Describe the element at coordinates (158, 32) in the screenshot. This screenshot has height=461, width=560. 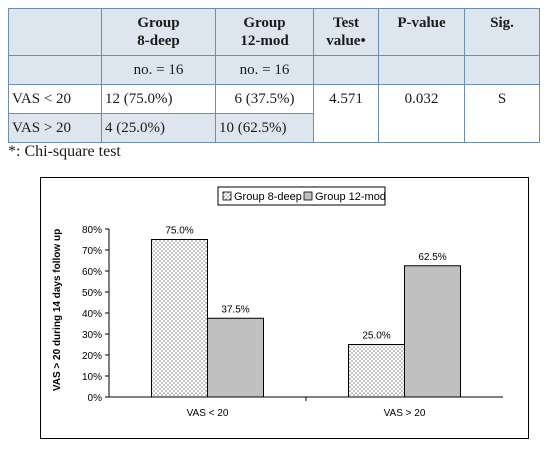
I see `header-cell-group-8-deep: Group 8-deep` at that location.